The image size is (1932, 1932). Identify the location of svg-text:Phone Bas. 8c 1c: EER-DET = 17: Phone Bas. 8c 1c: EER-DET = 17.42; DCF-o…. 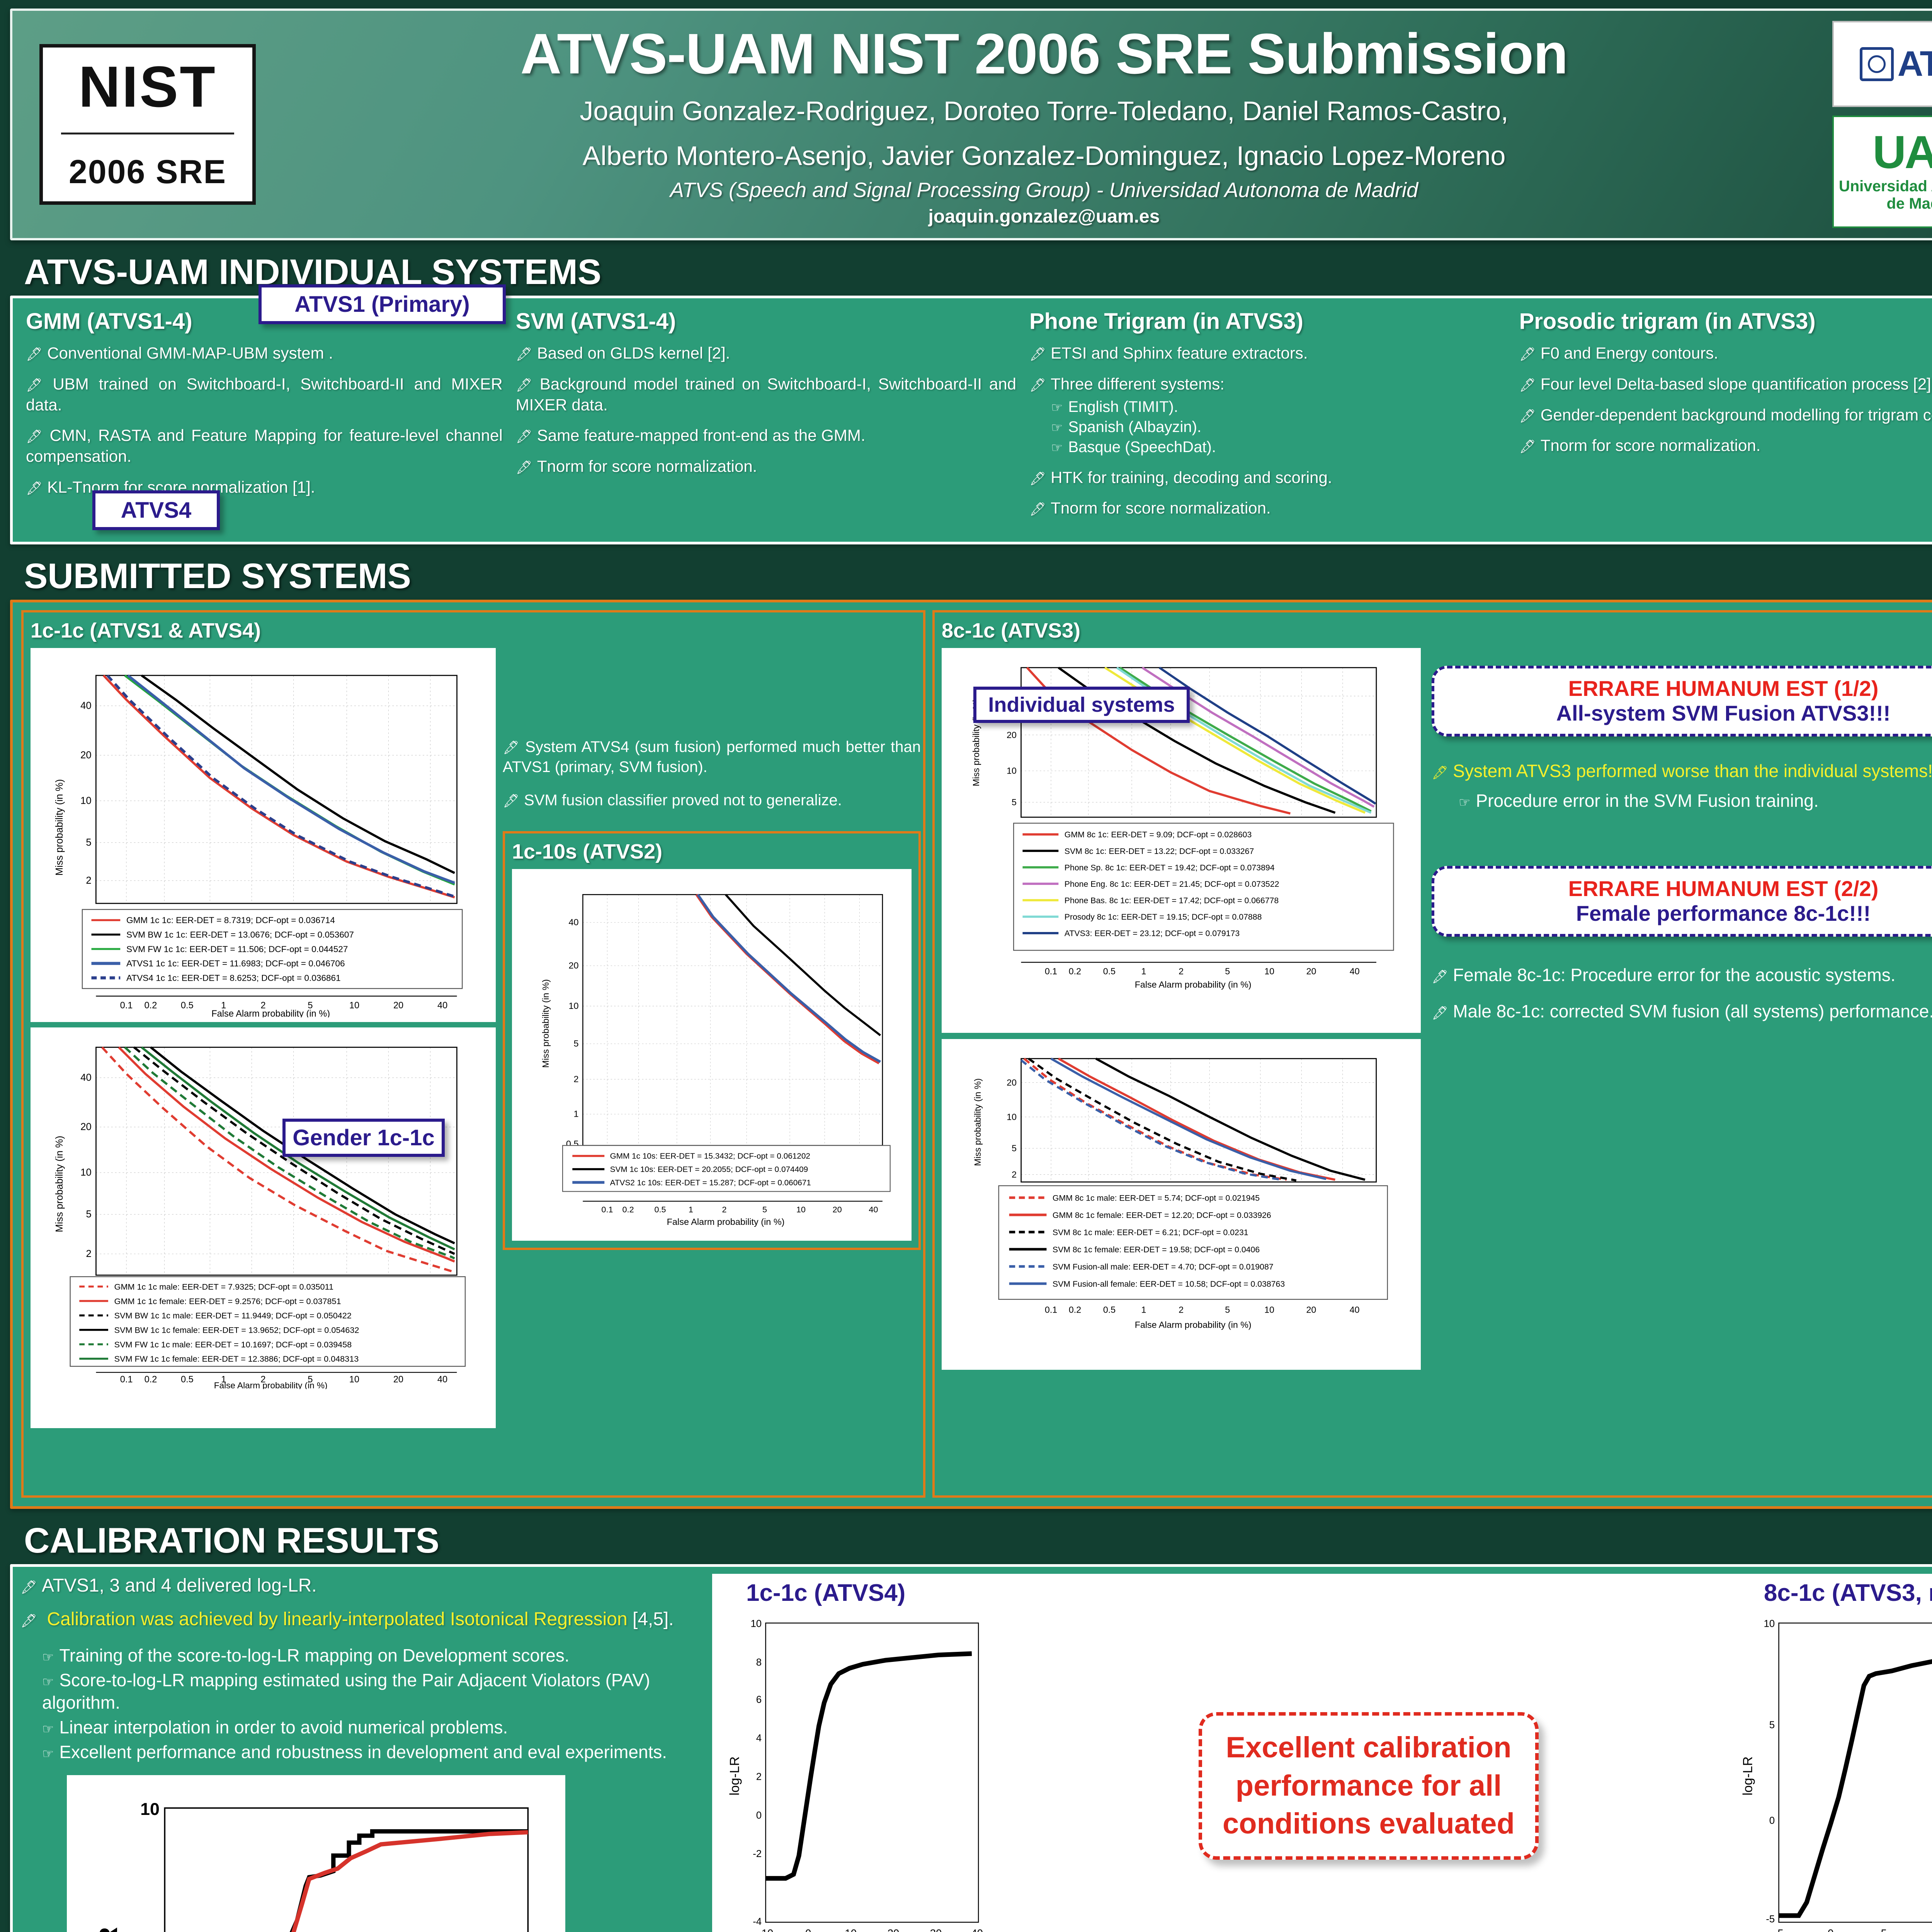
(1172, 900).